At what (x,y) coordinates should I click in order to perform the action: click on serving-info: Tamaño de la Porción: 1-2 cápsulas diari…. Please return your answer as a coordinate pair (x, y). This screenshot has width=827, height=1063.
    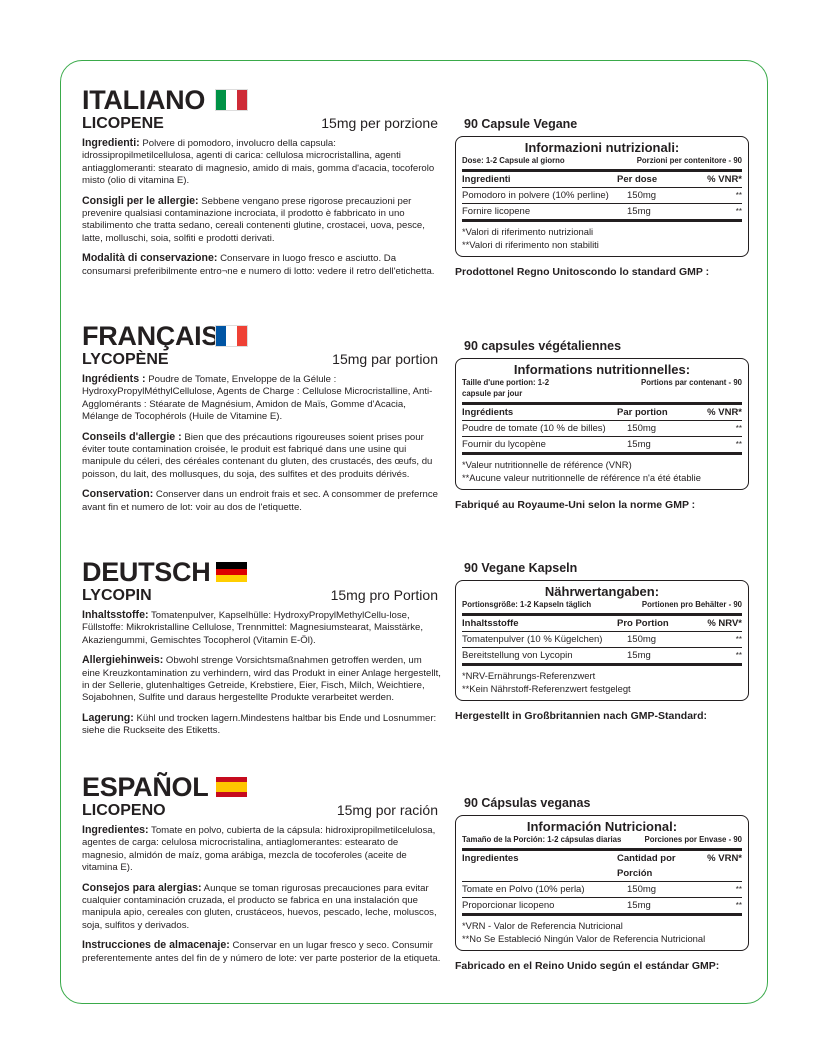
    Looking at the image, I should click on (602, 842).